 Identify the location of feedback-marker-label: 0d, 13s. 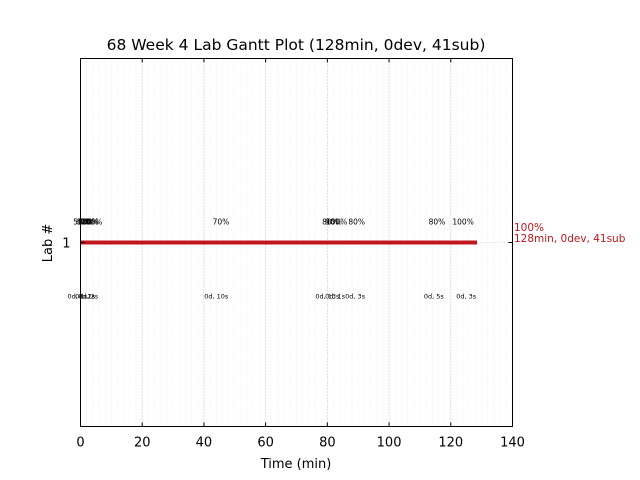
(327, 297).